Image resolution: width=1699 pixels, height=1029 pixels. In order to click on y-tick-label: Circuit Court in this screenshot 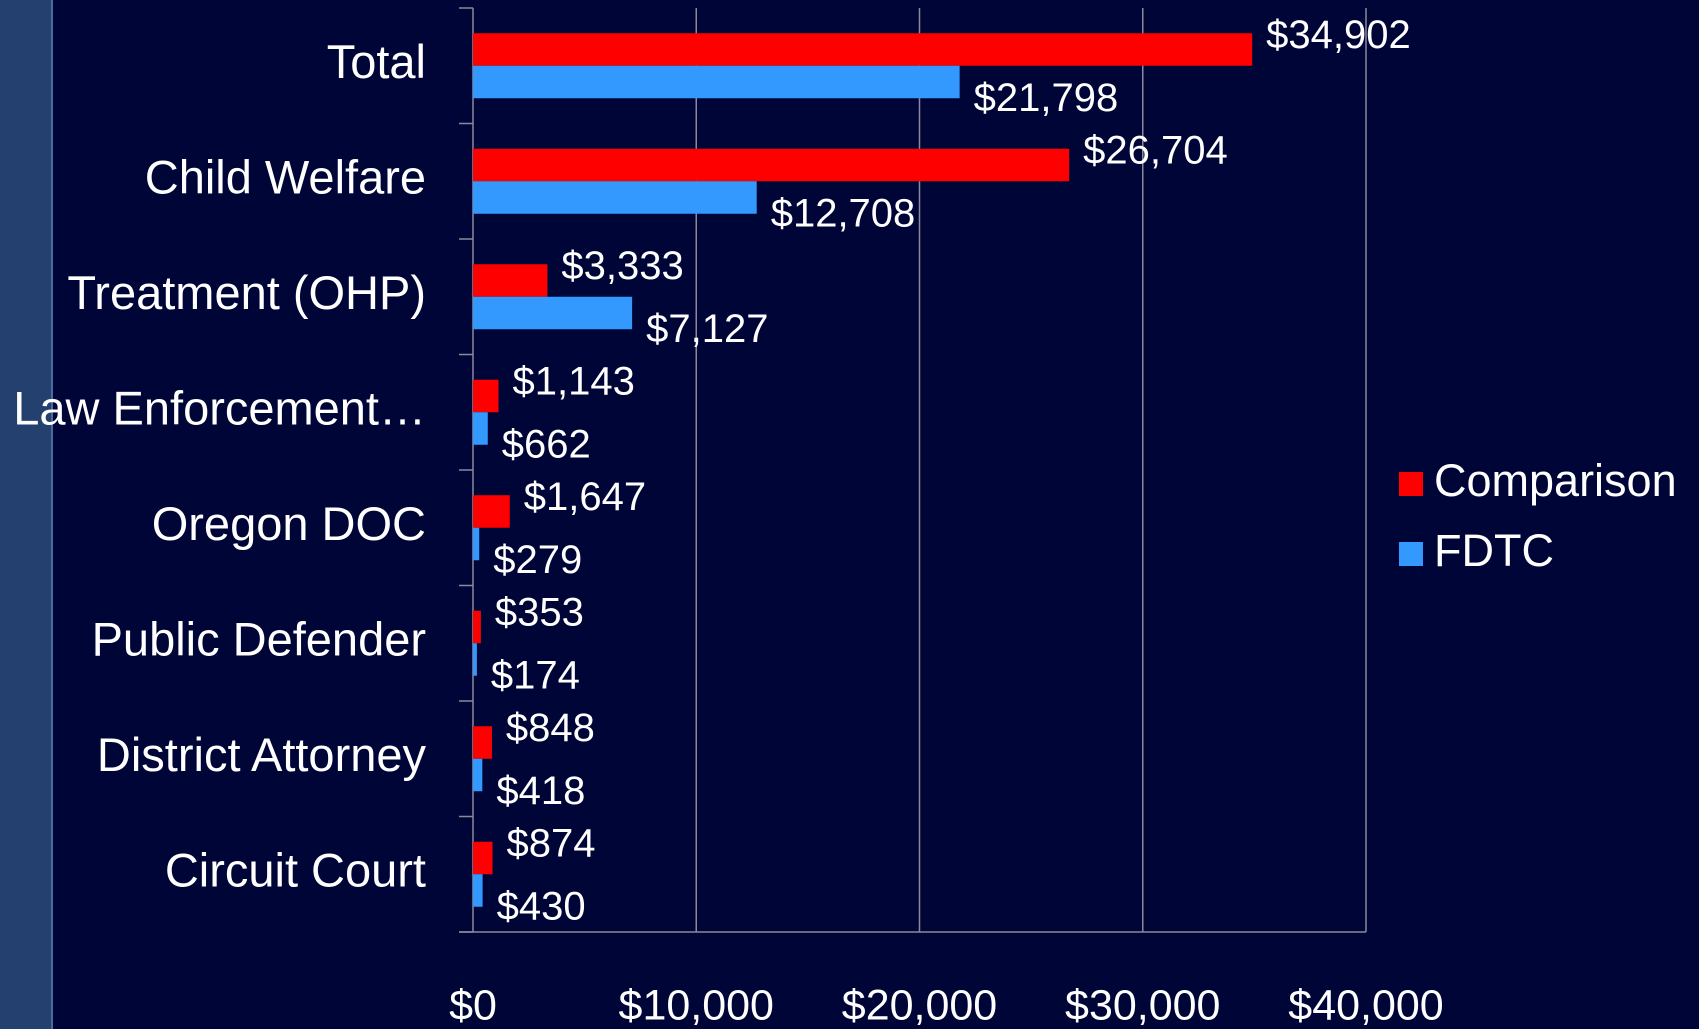, I will do `click(295, 870)`.